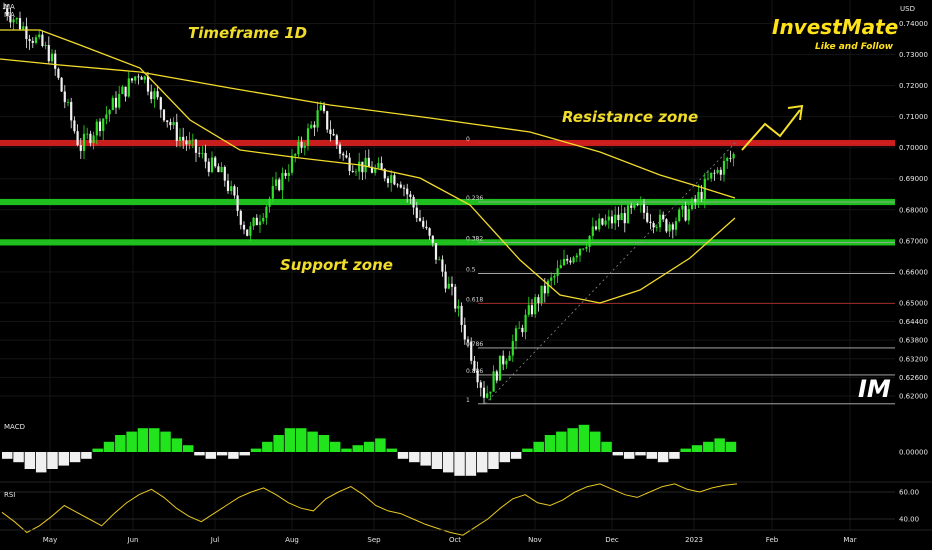 The height and width of the screenshot is (550, 932). Describe the element at coordinates (913, 86) in the screenshot. I see `price-tick-label: 0.72000` at that location.